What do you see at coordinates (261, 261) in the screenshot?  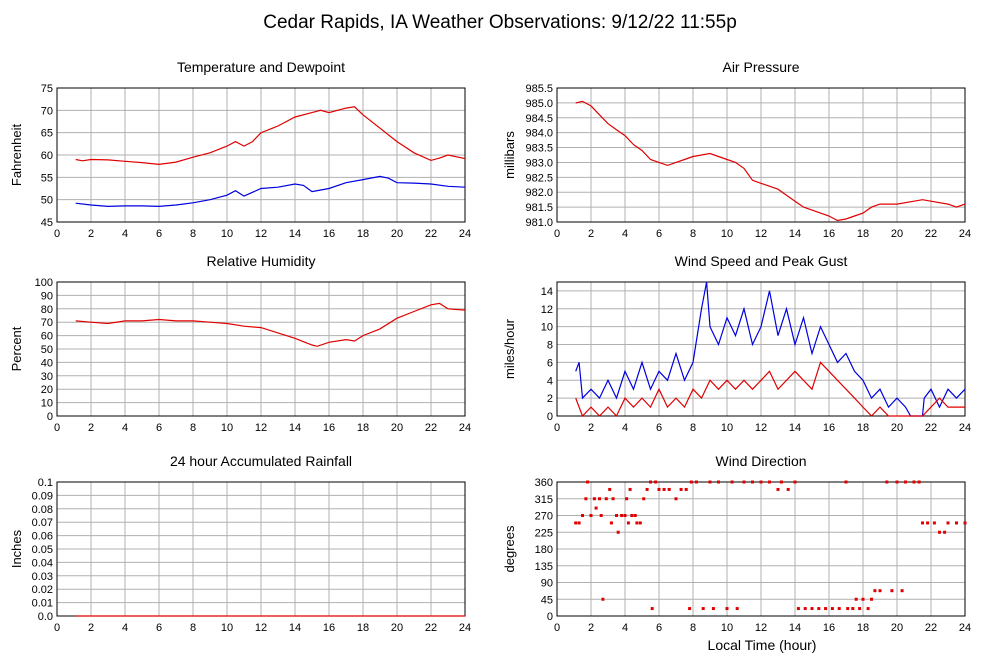 I see `chart-title: Relative Humidity` at bounding box center [261, 261].